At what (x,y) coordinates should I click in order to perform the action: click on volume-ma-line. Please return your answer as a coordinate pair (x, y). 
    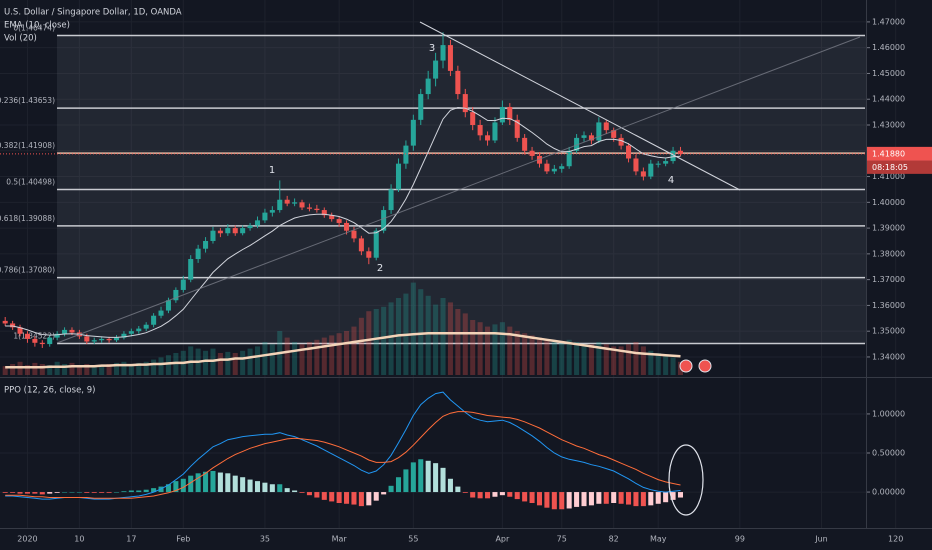
    Looking at the image, I should click on (343, 350).